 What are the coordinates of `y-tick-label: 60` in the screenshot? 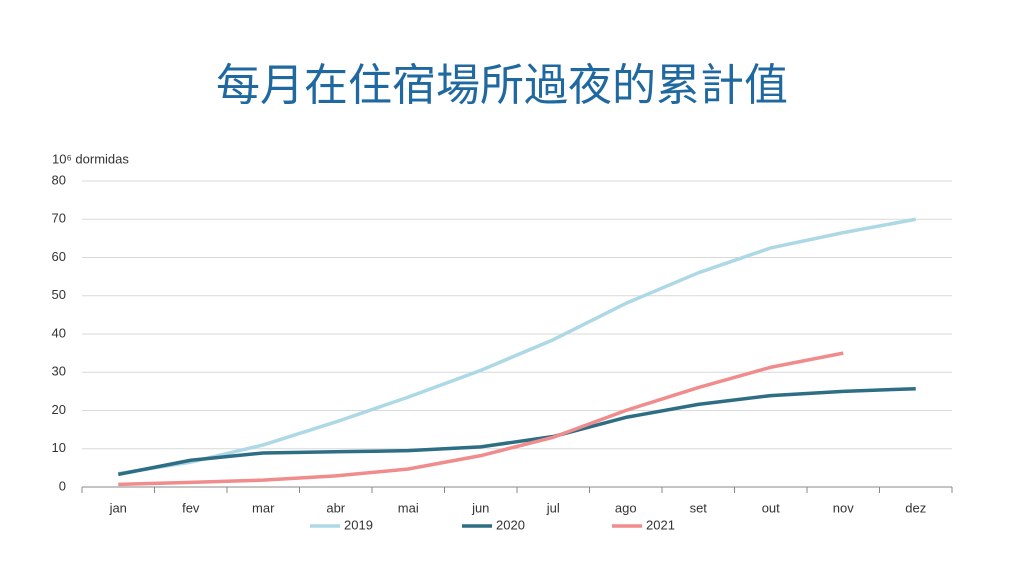 It's located at (59, 256).